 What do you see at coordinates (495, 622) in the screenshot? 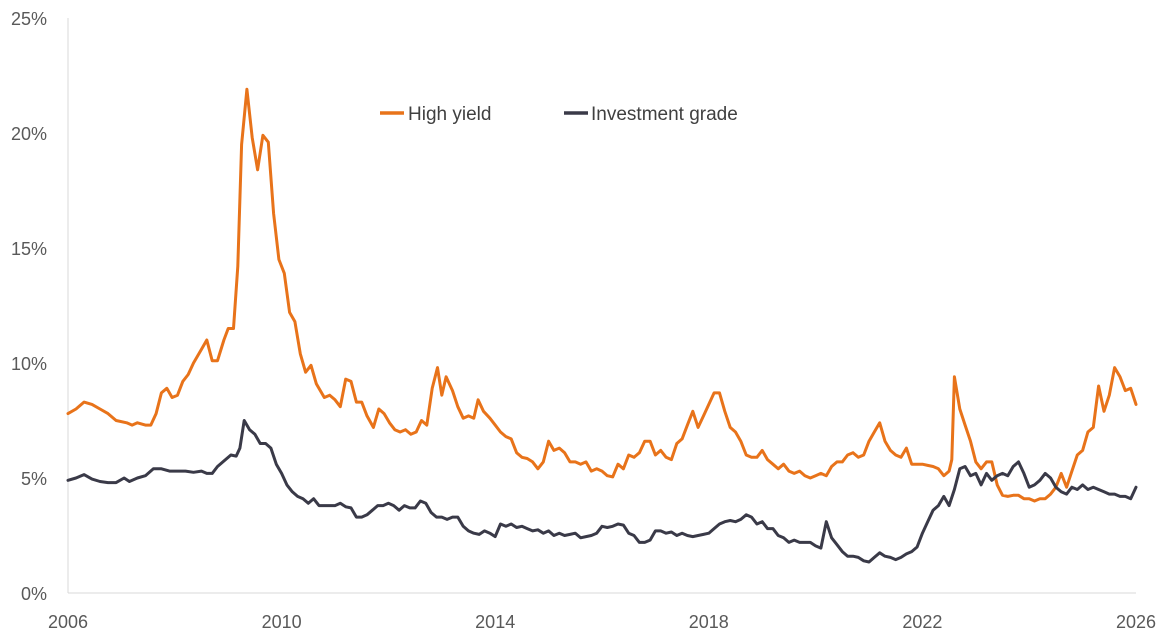
I see `x-tick-label: 2014` at bounding box center [495, 622].